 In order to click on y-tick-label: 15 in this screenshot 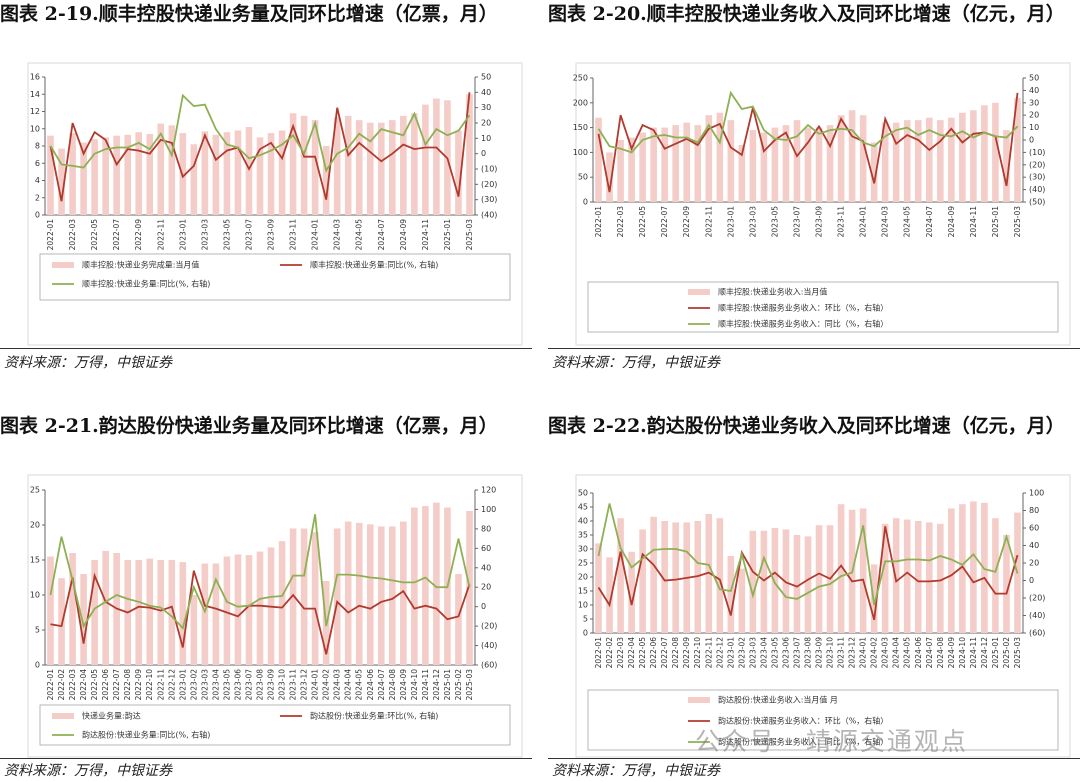, I will do `click(583, 591)`.